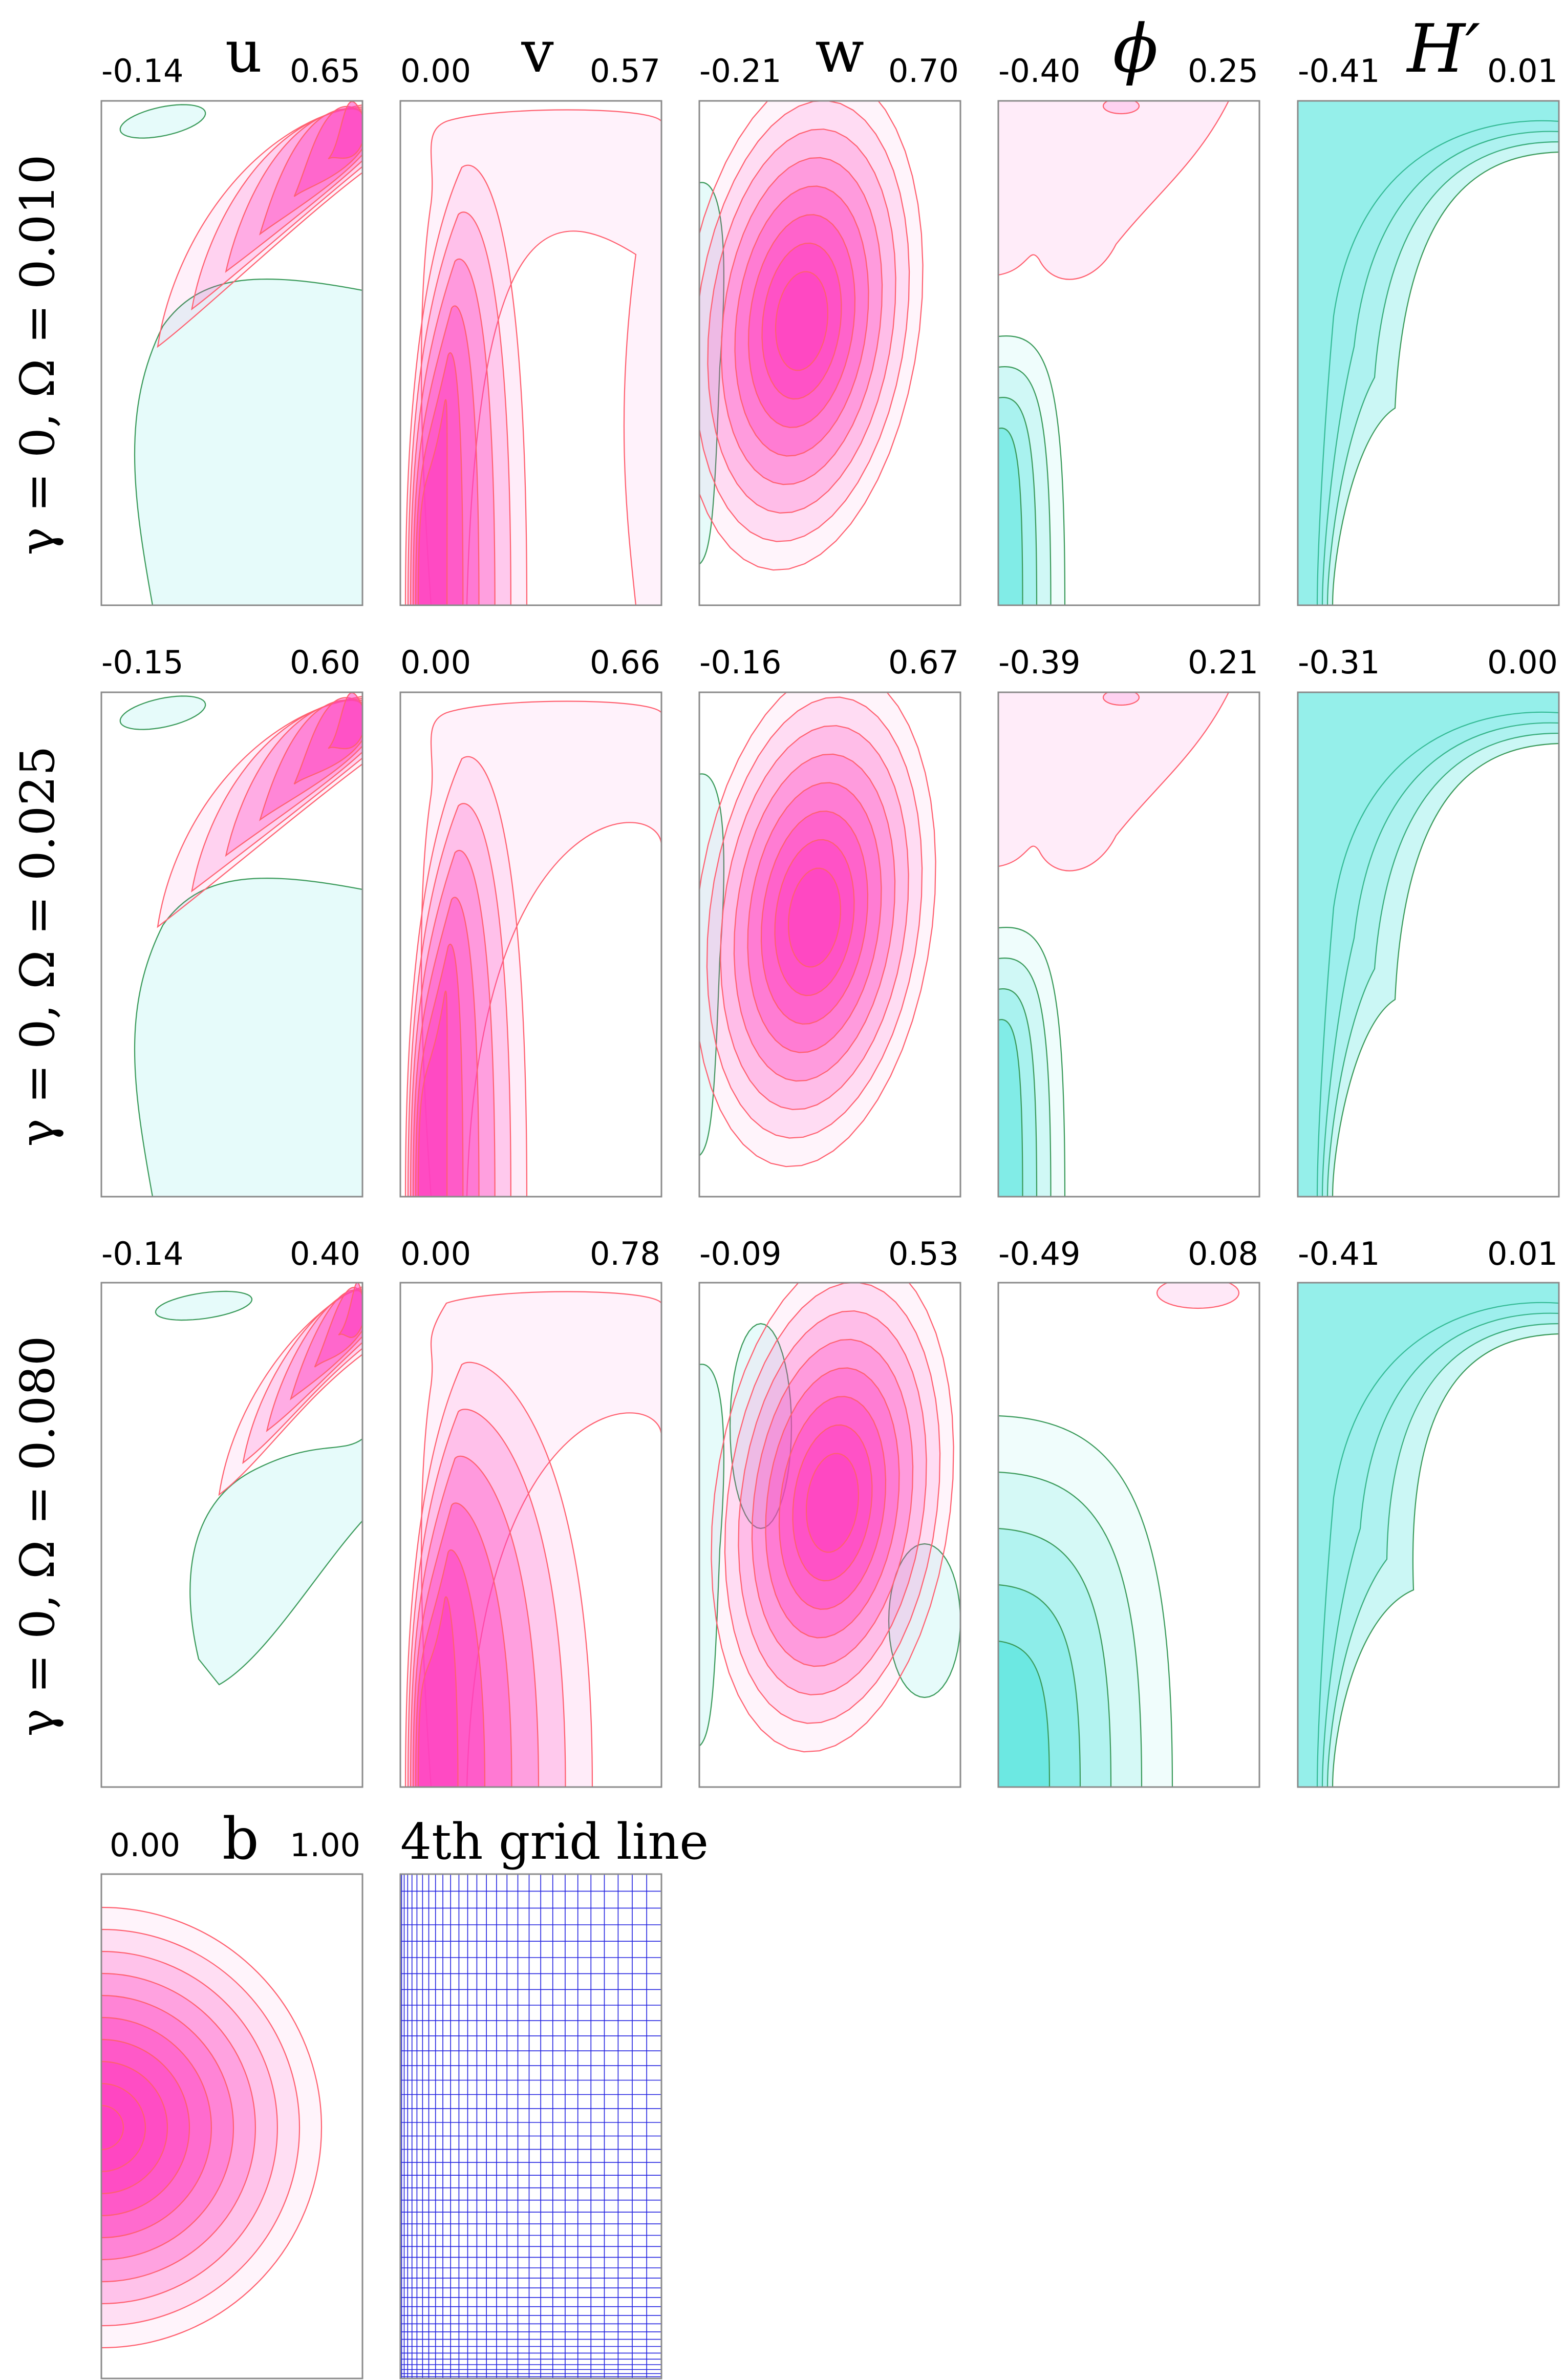 Image resolution: width=1564 pixels, height=2380 pixels. I want to click on panel-r2-w-field, so click(817, 930).